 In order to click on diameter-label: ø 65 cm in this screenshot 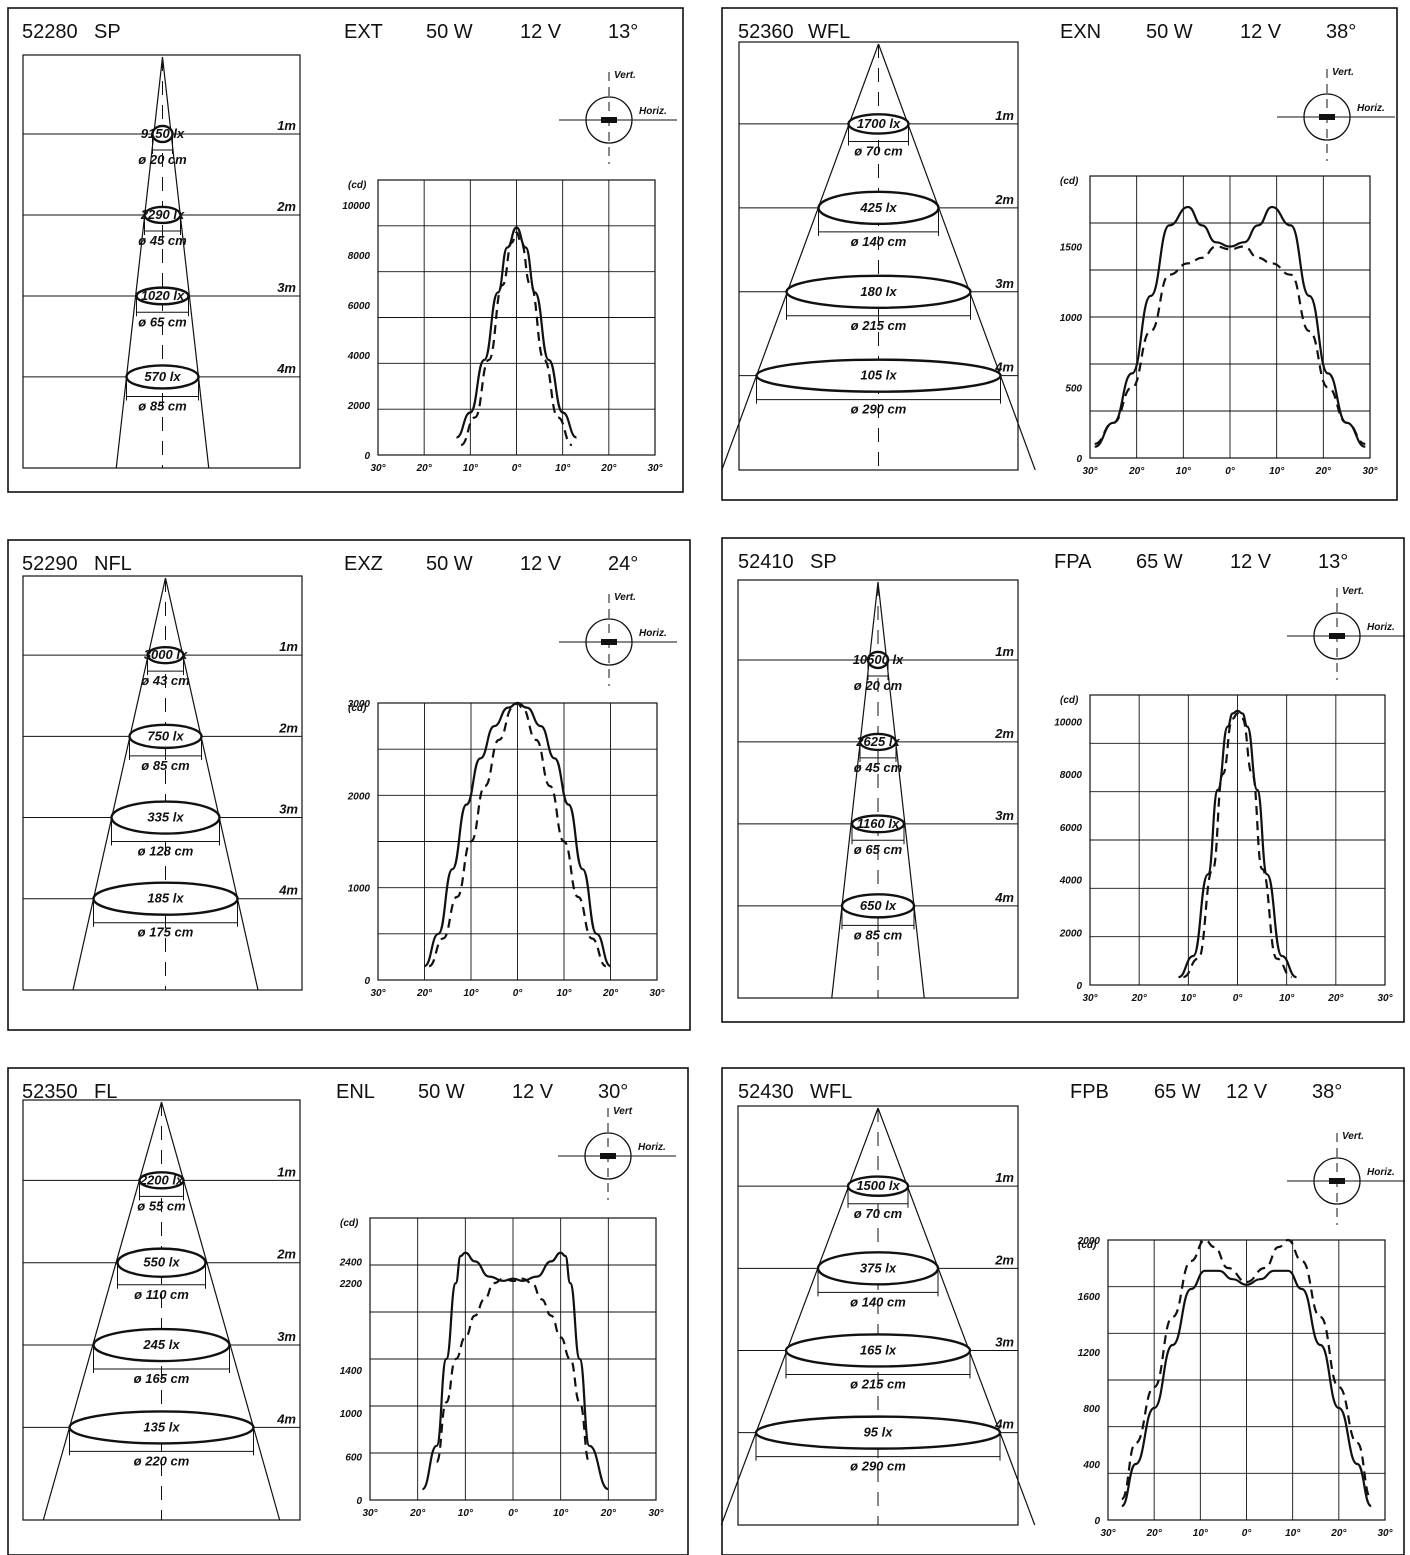, I will do `click(878, 849)`.